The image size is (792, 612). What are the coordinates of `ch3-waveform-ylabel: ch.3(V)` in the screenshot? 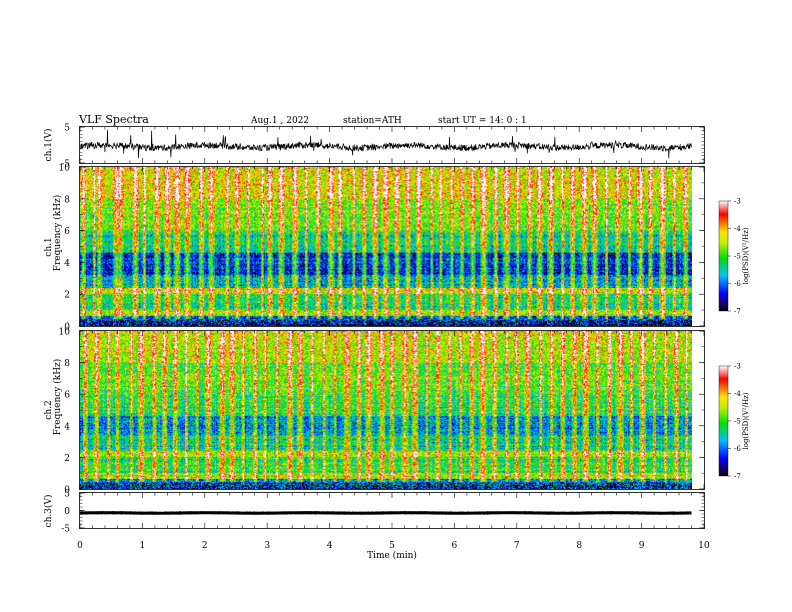 It's located at (48, 511).